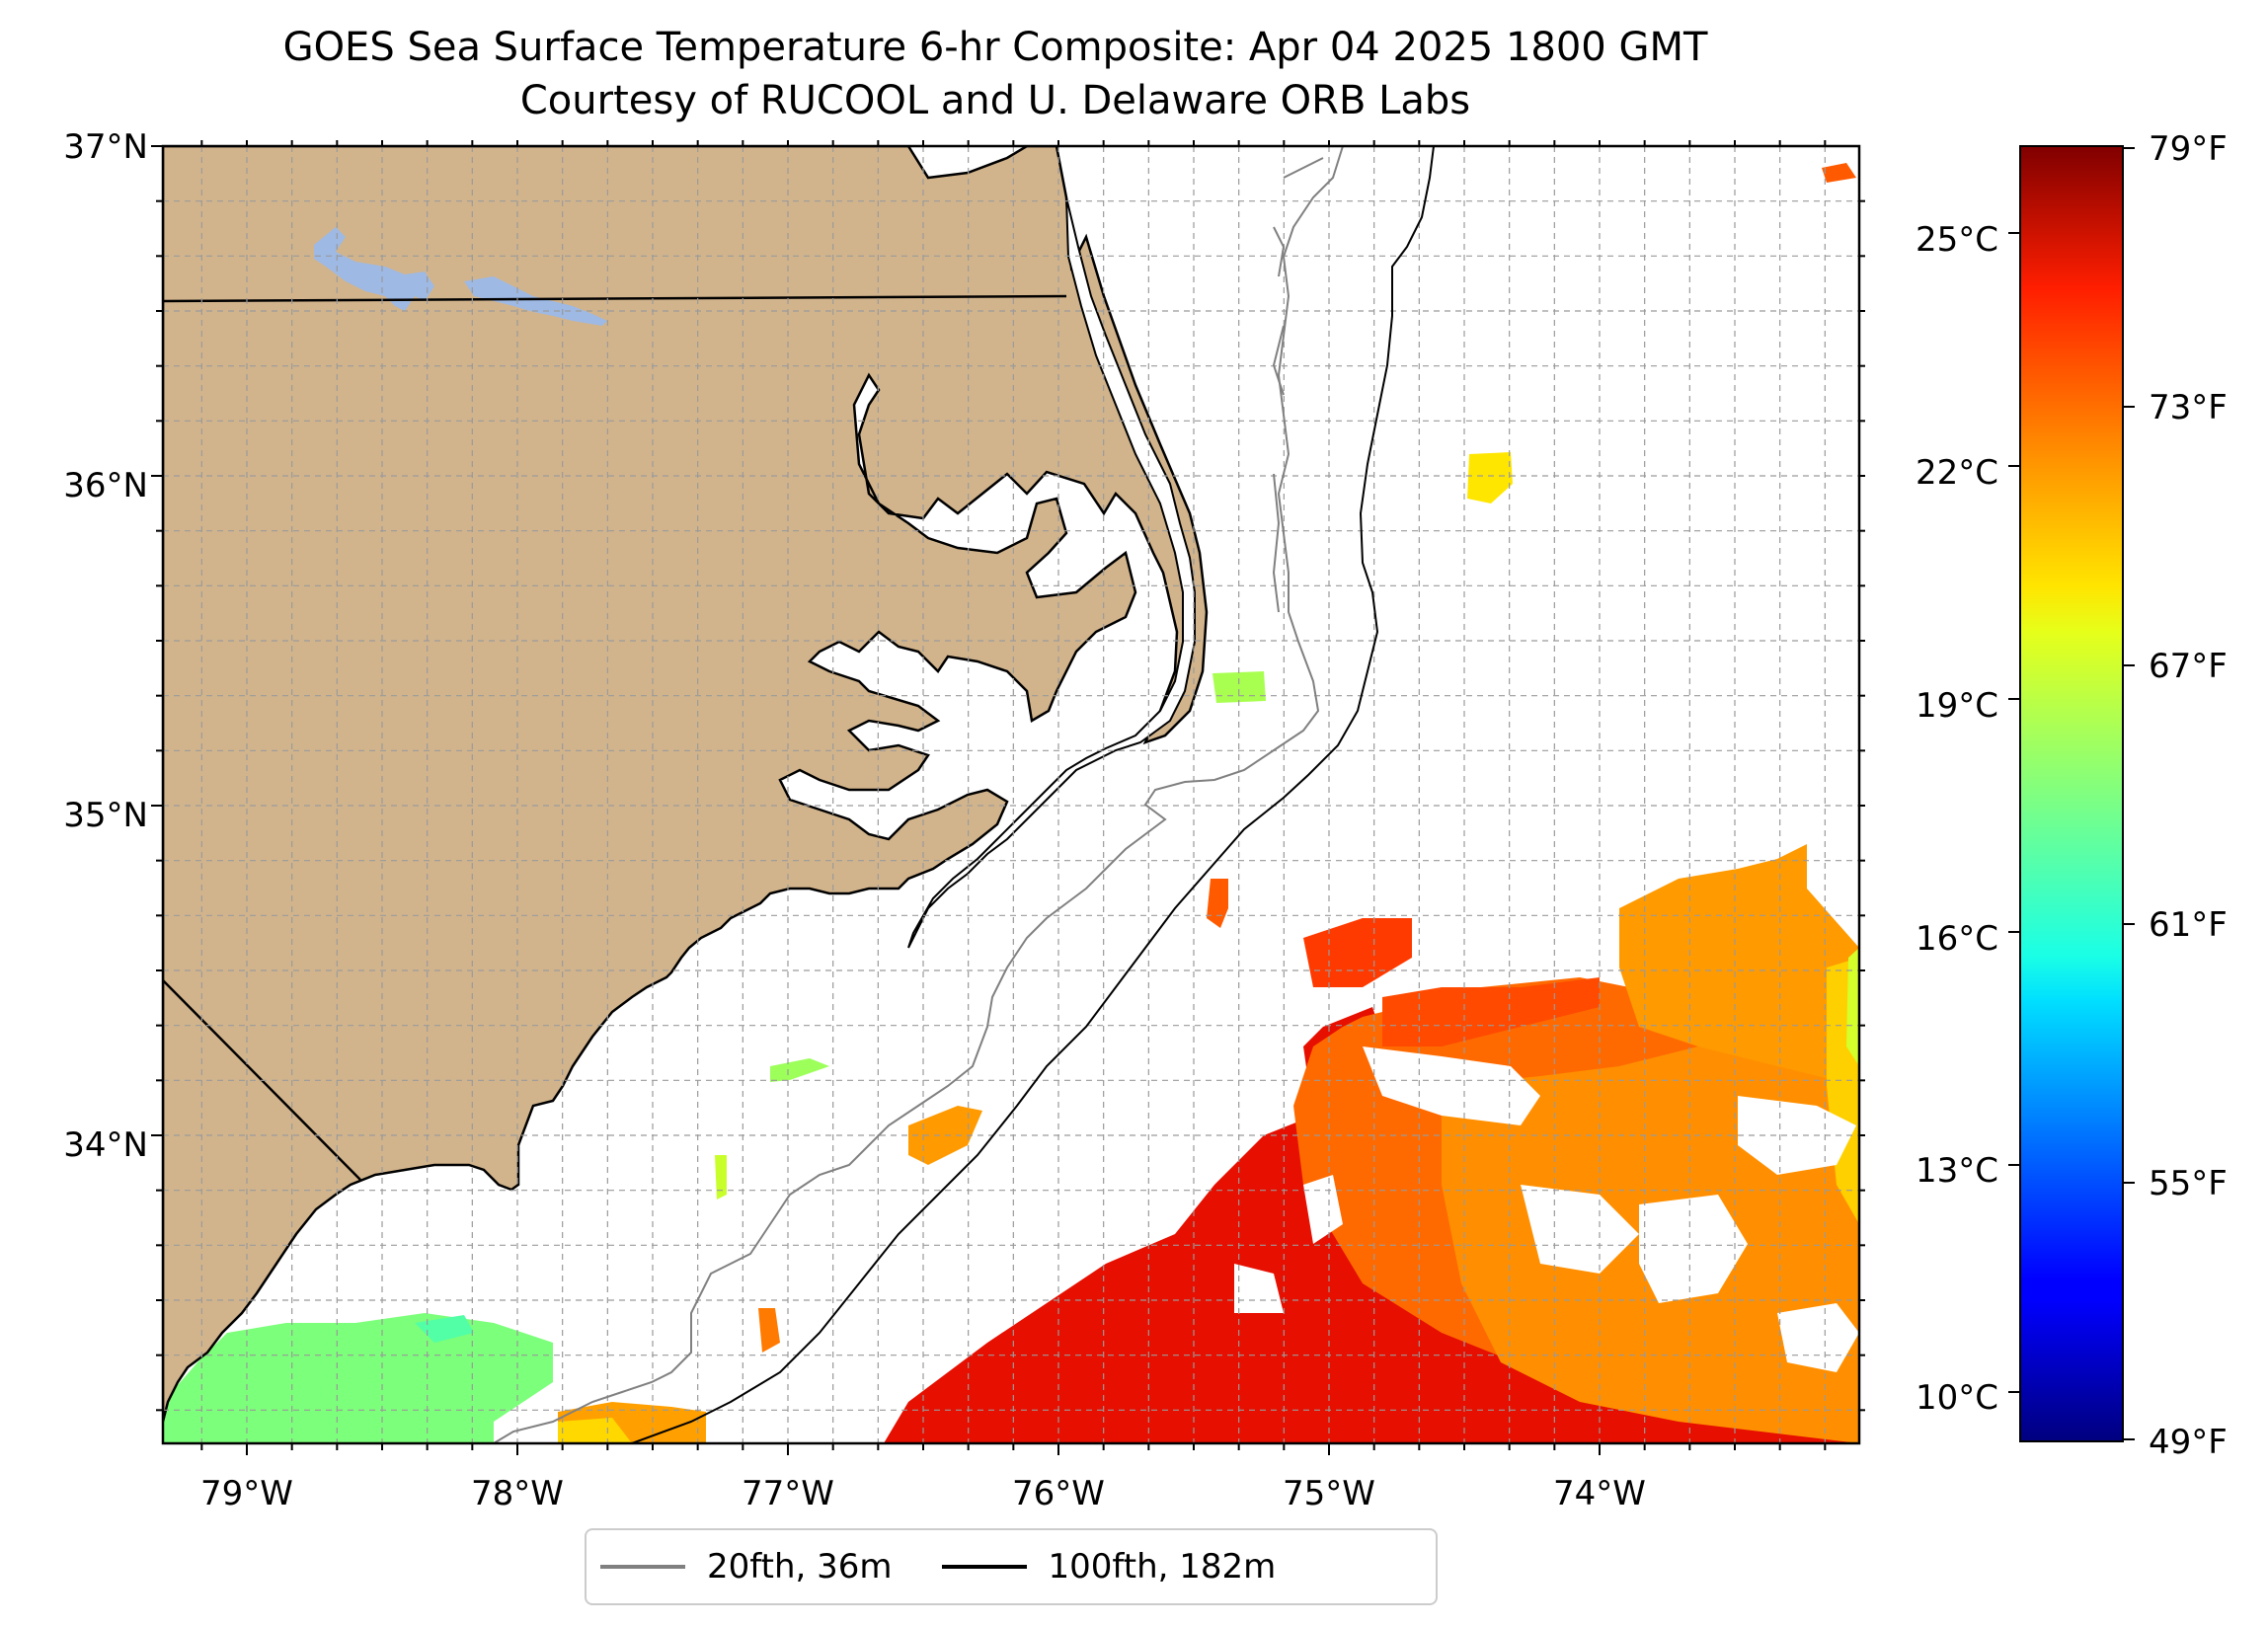  I want to click on gray-line-swatch, so click(642, 1567).